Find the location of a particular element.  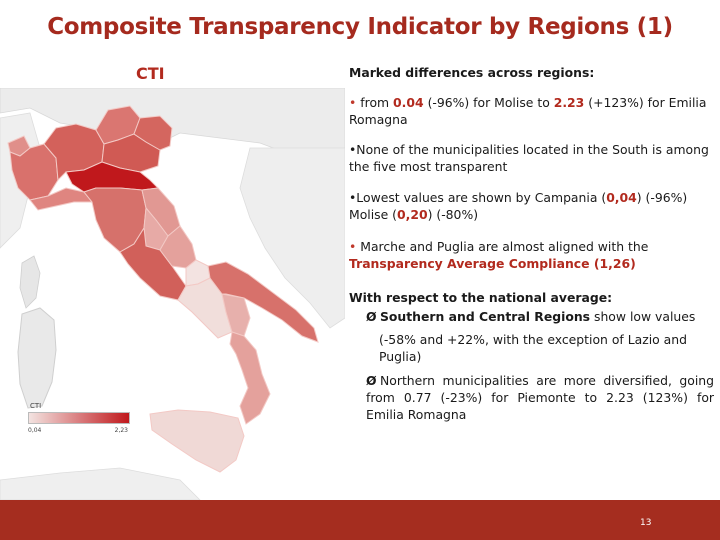

legend-title: CTI is located at coordinates (36, 406).